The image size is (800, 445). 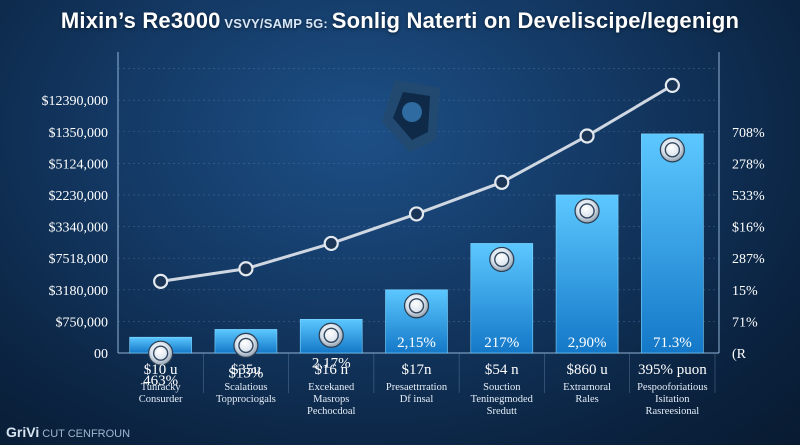 What do you see at coordinates (79, 228) in the screenshot?
I see `y-tick-label-left: $3340,000` at bounding box center [79, 228].